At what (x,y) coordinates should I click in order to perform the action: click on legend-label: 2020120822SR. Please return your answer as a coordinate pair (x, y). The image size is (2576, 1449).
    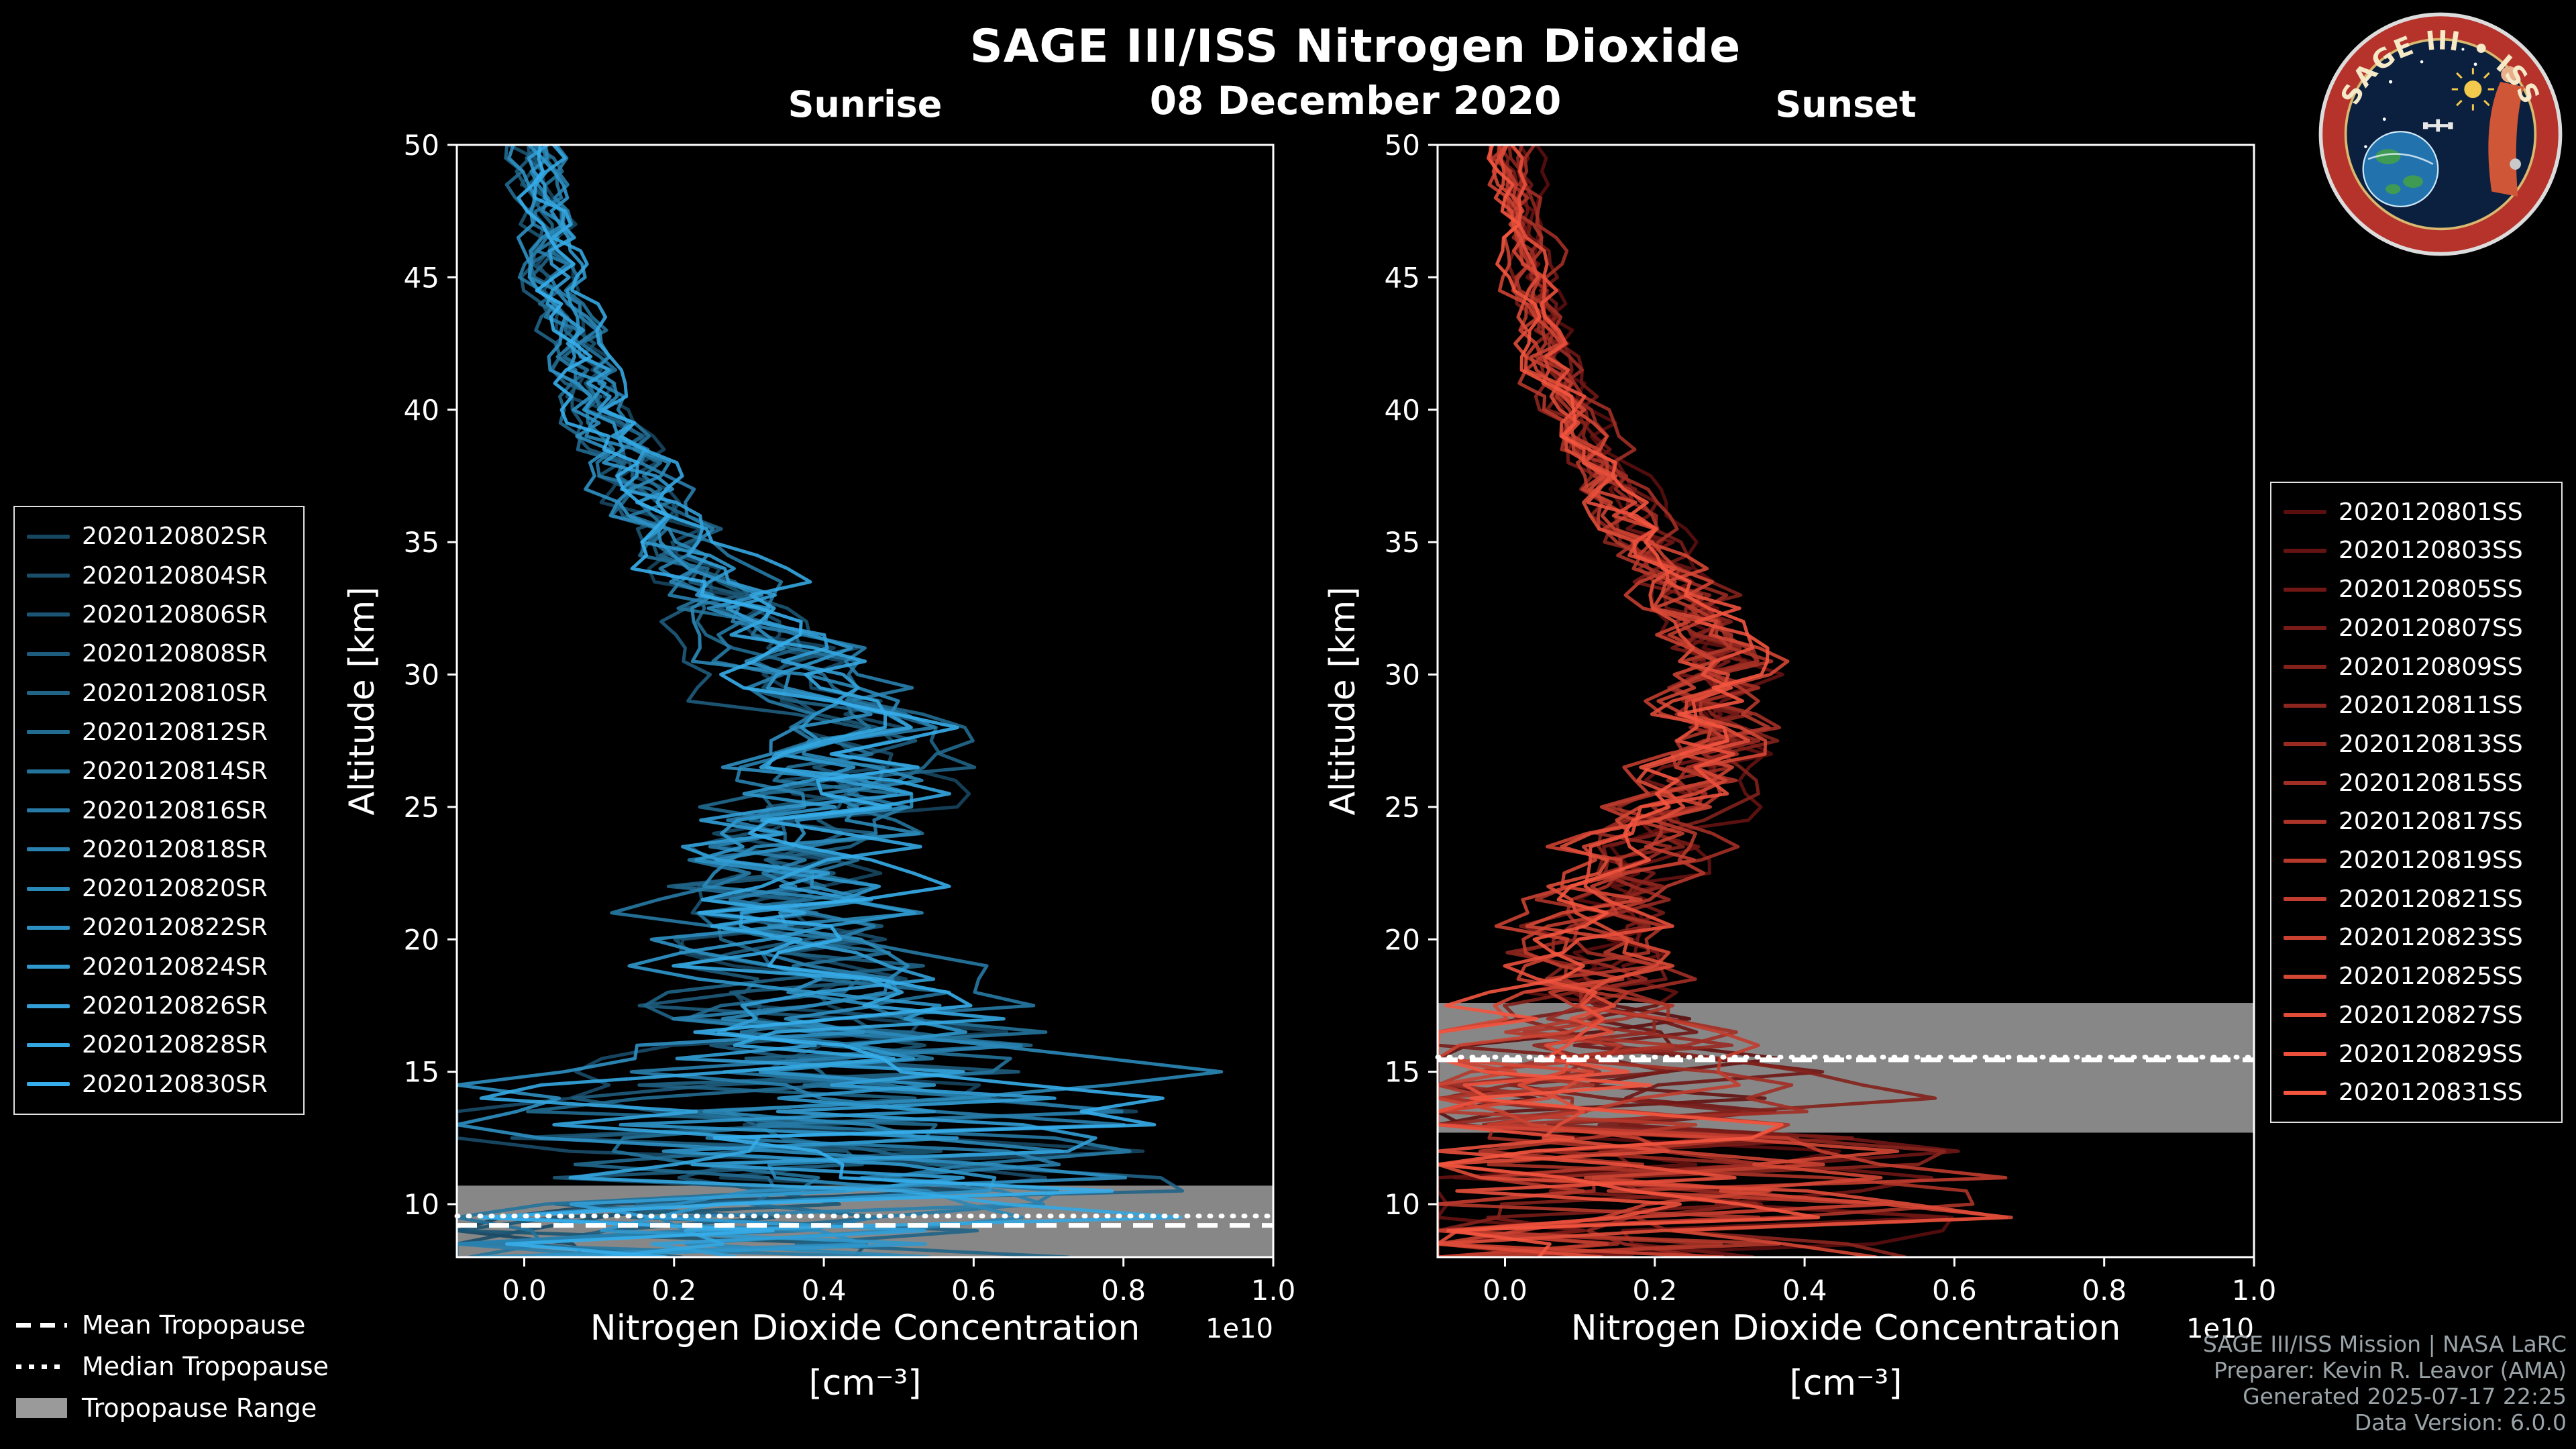
    Looking at the image, I should click on (175, 928).